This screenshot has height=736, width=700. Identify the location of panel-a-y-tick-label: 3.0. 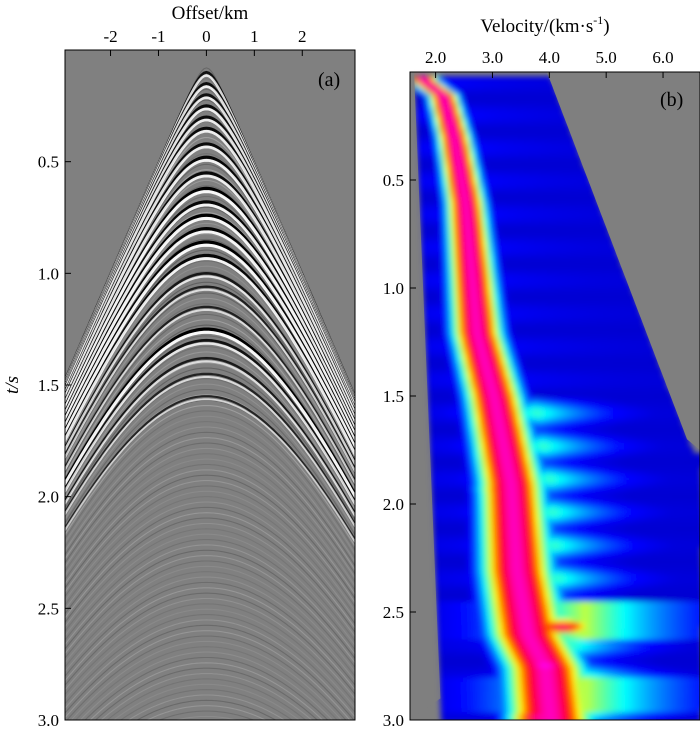
(48, 720).